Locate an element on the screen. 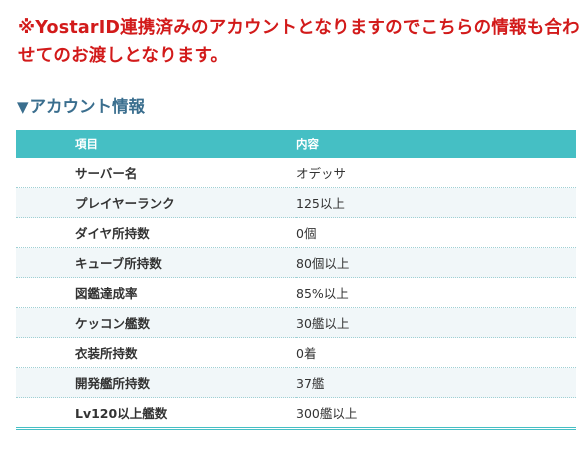 The width and height of the screenshot is (586, 458). table-row: ダイヤ所持数 0個 is located at coordinates (296, 232).